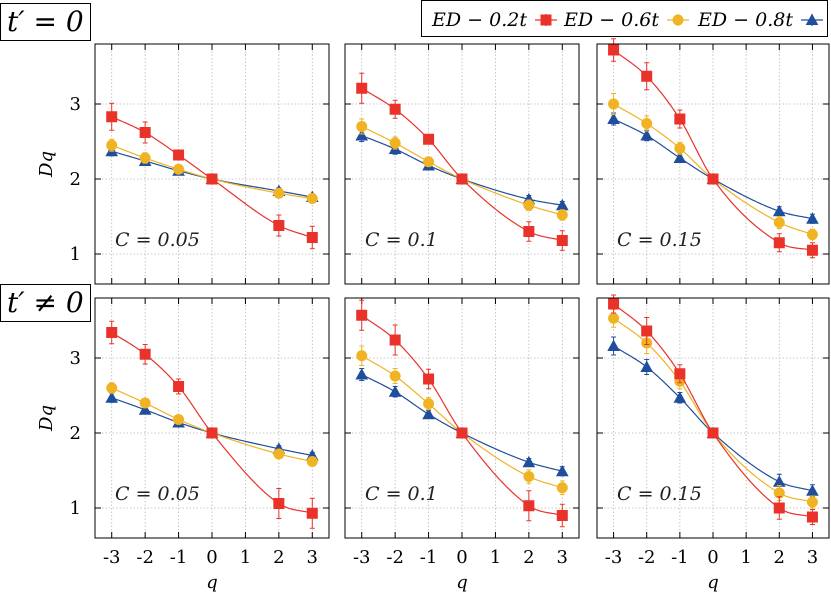  Describe the element at coordinates (157, 494) in the screenshot. I see `annotation: C = 0.05` at that location.